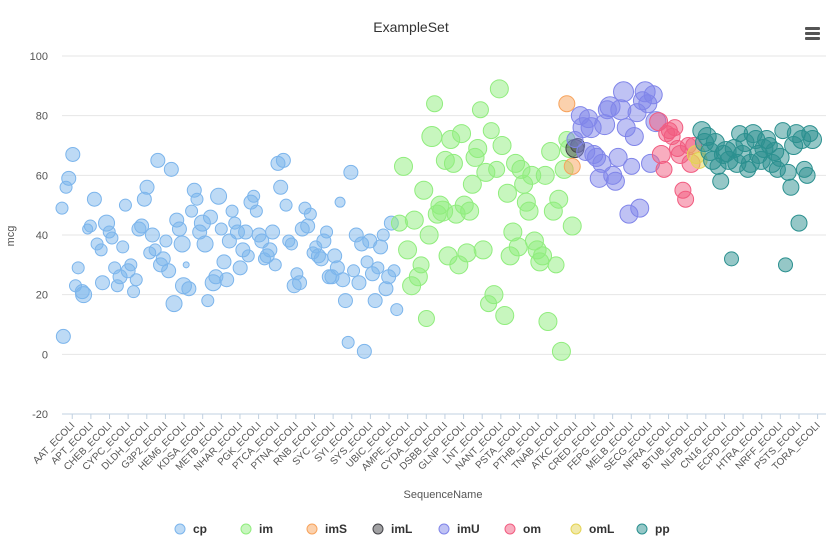 This screenshot has height=548, width=831. What do you see at coordinates (190, 529) in the screenshot?
I see `legend-item-cp: cp` at bounding box center [190, 529].